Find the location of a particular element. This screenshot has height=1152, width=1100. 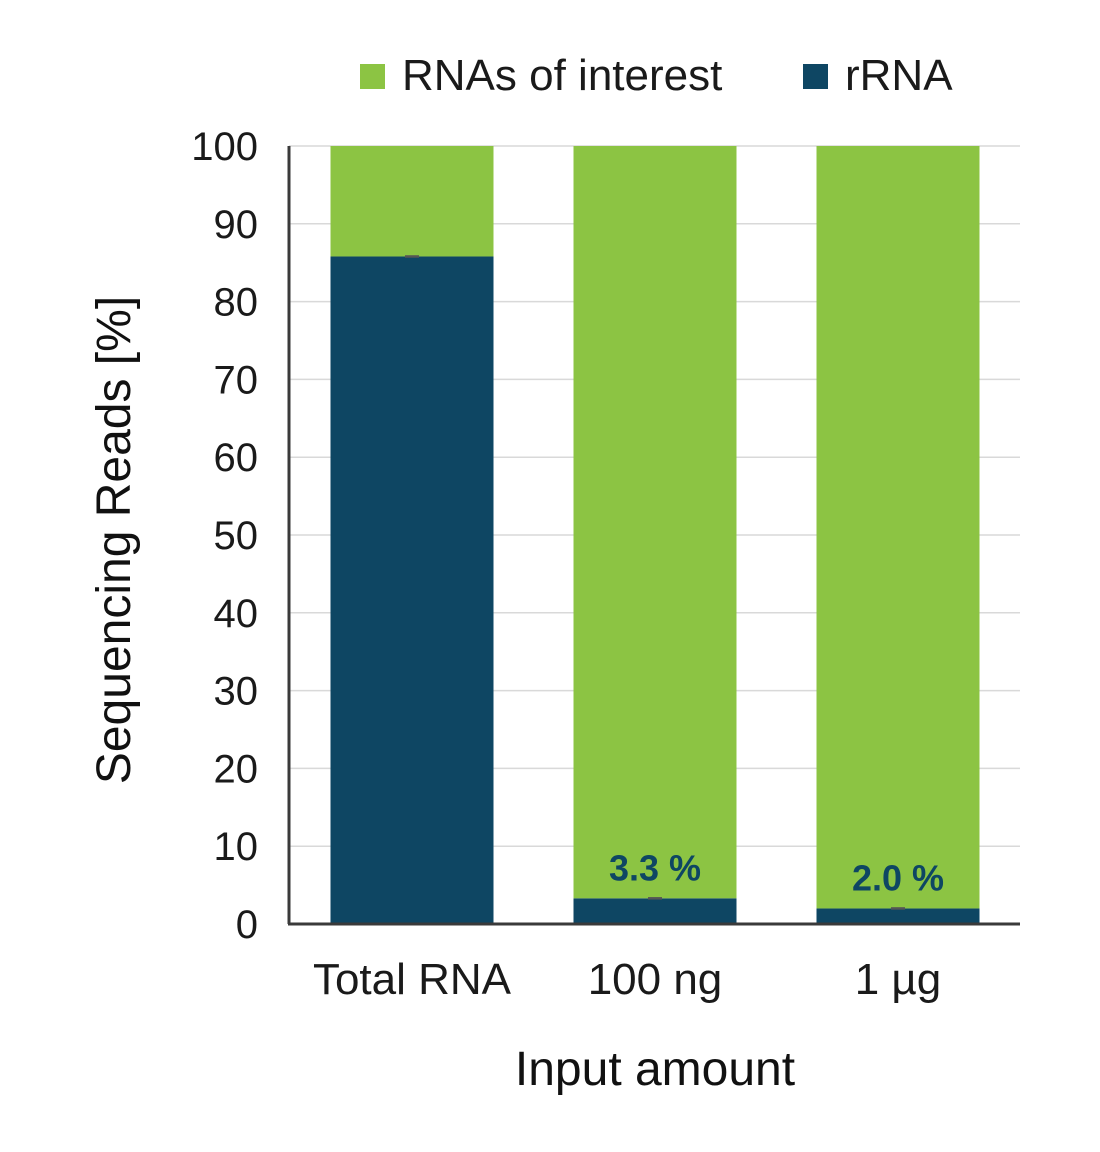

y-tick-label-70: 70 is located at coordinates (236, 380).